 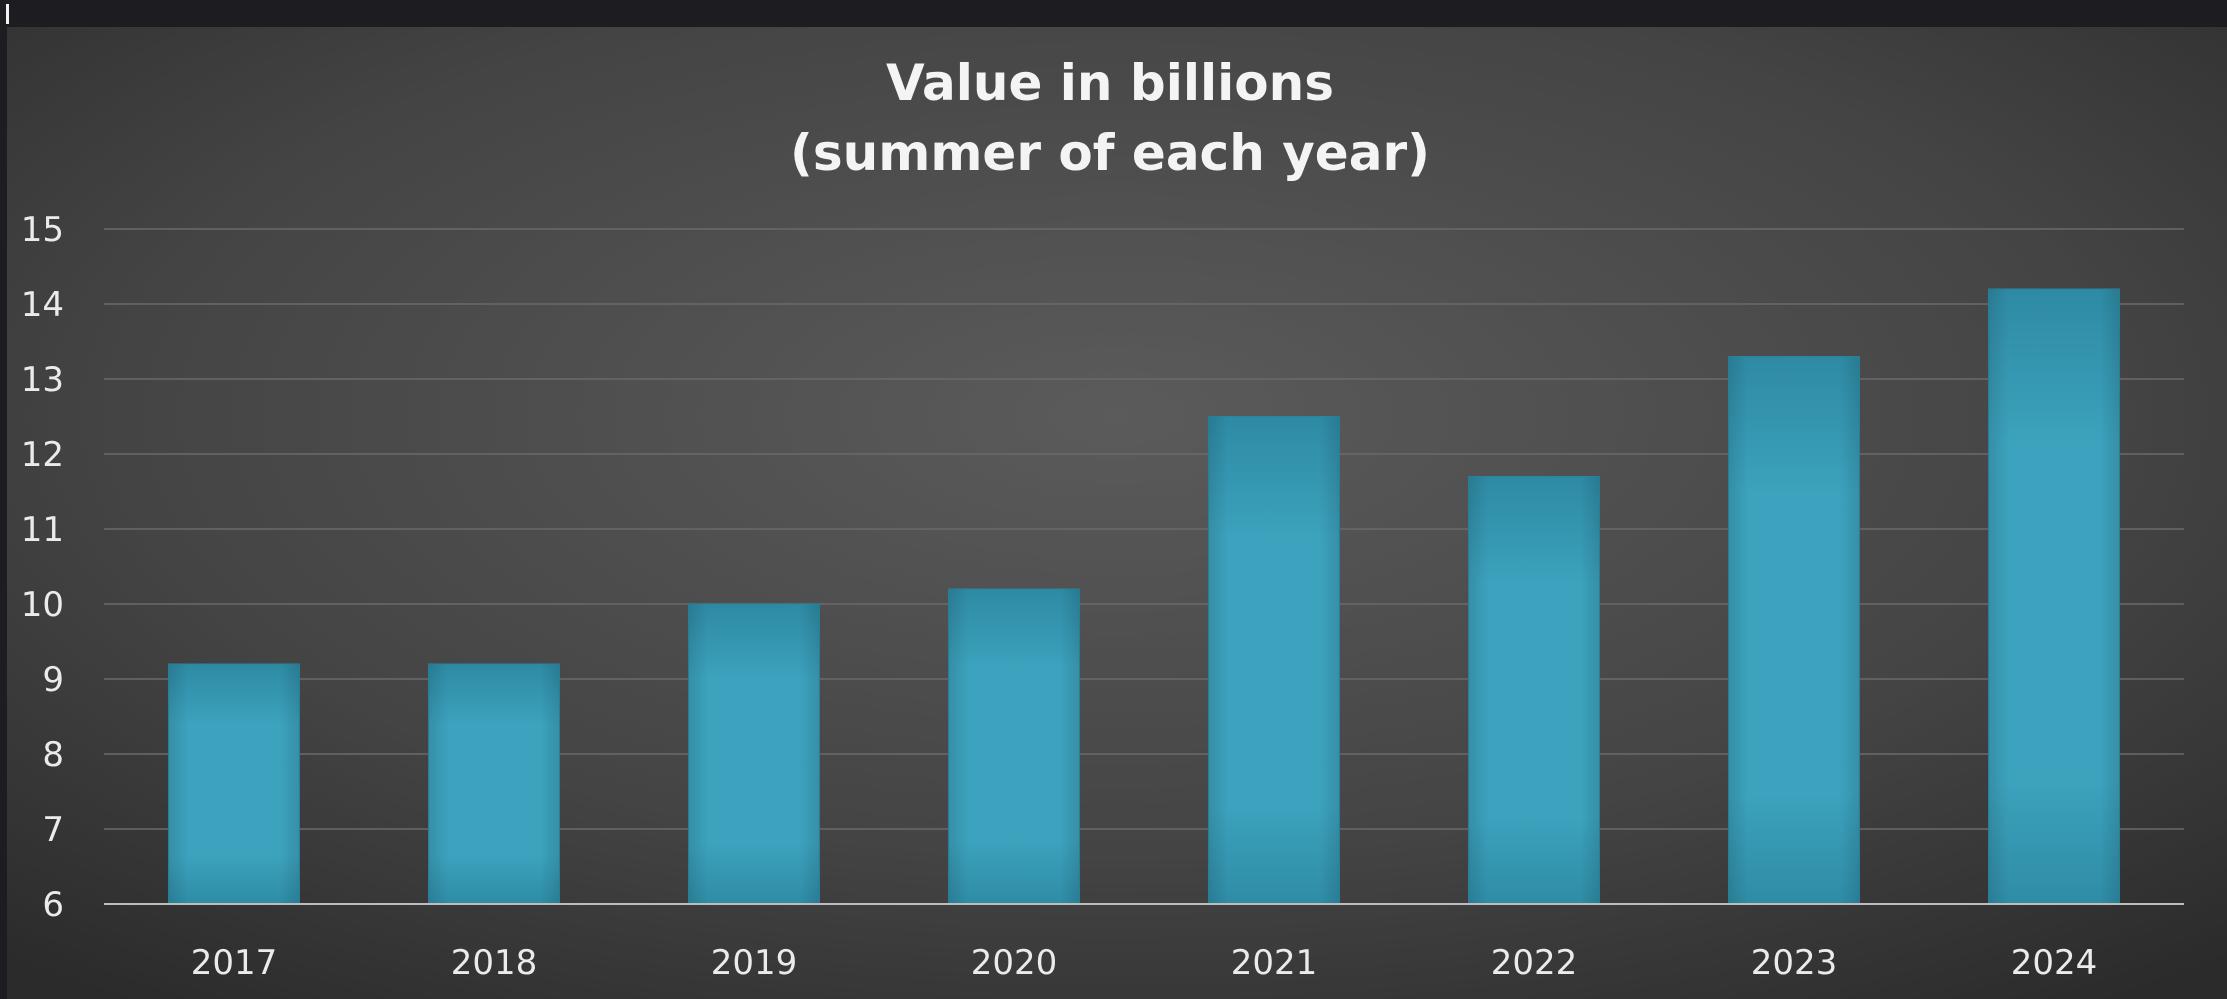 What do you see at coordinates (3, 513) in the screenshot?
I see `window-left-edge` at bounding box center [3, 513].